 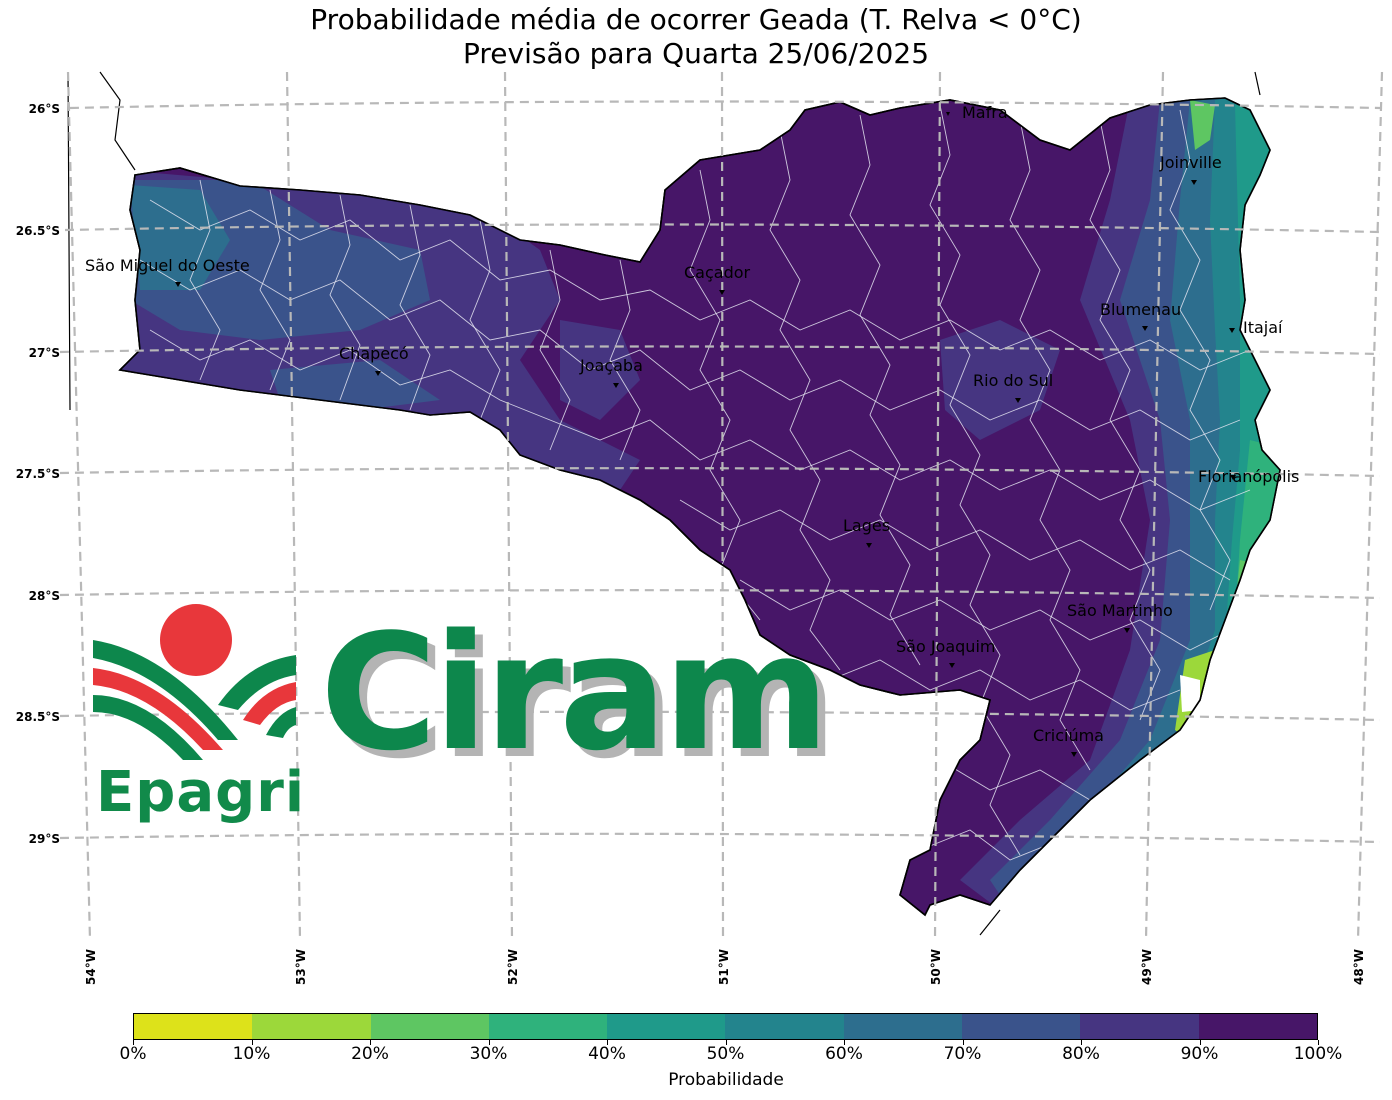 What do you see at coordinates (44, 839) in the screenshot?
I see `lat-label: 29°S` at bounding box center [44, 839].